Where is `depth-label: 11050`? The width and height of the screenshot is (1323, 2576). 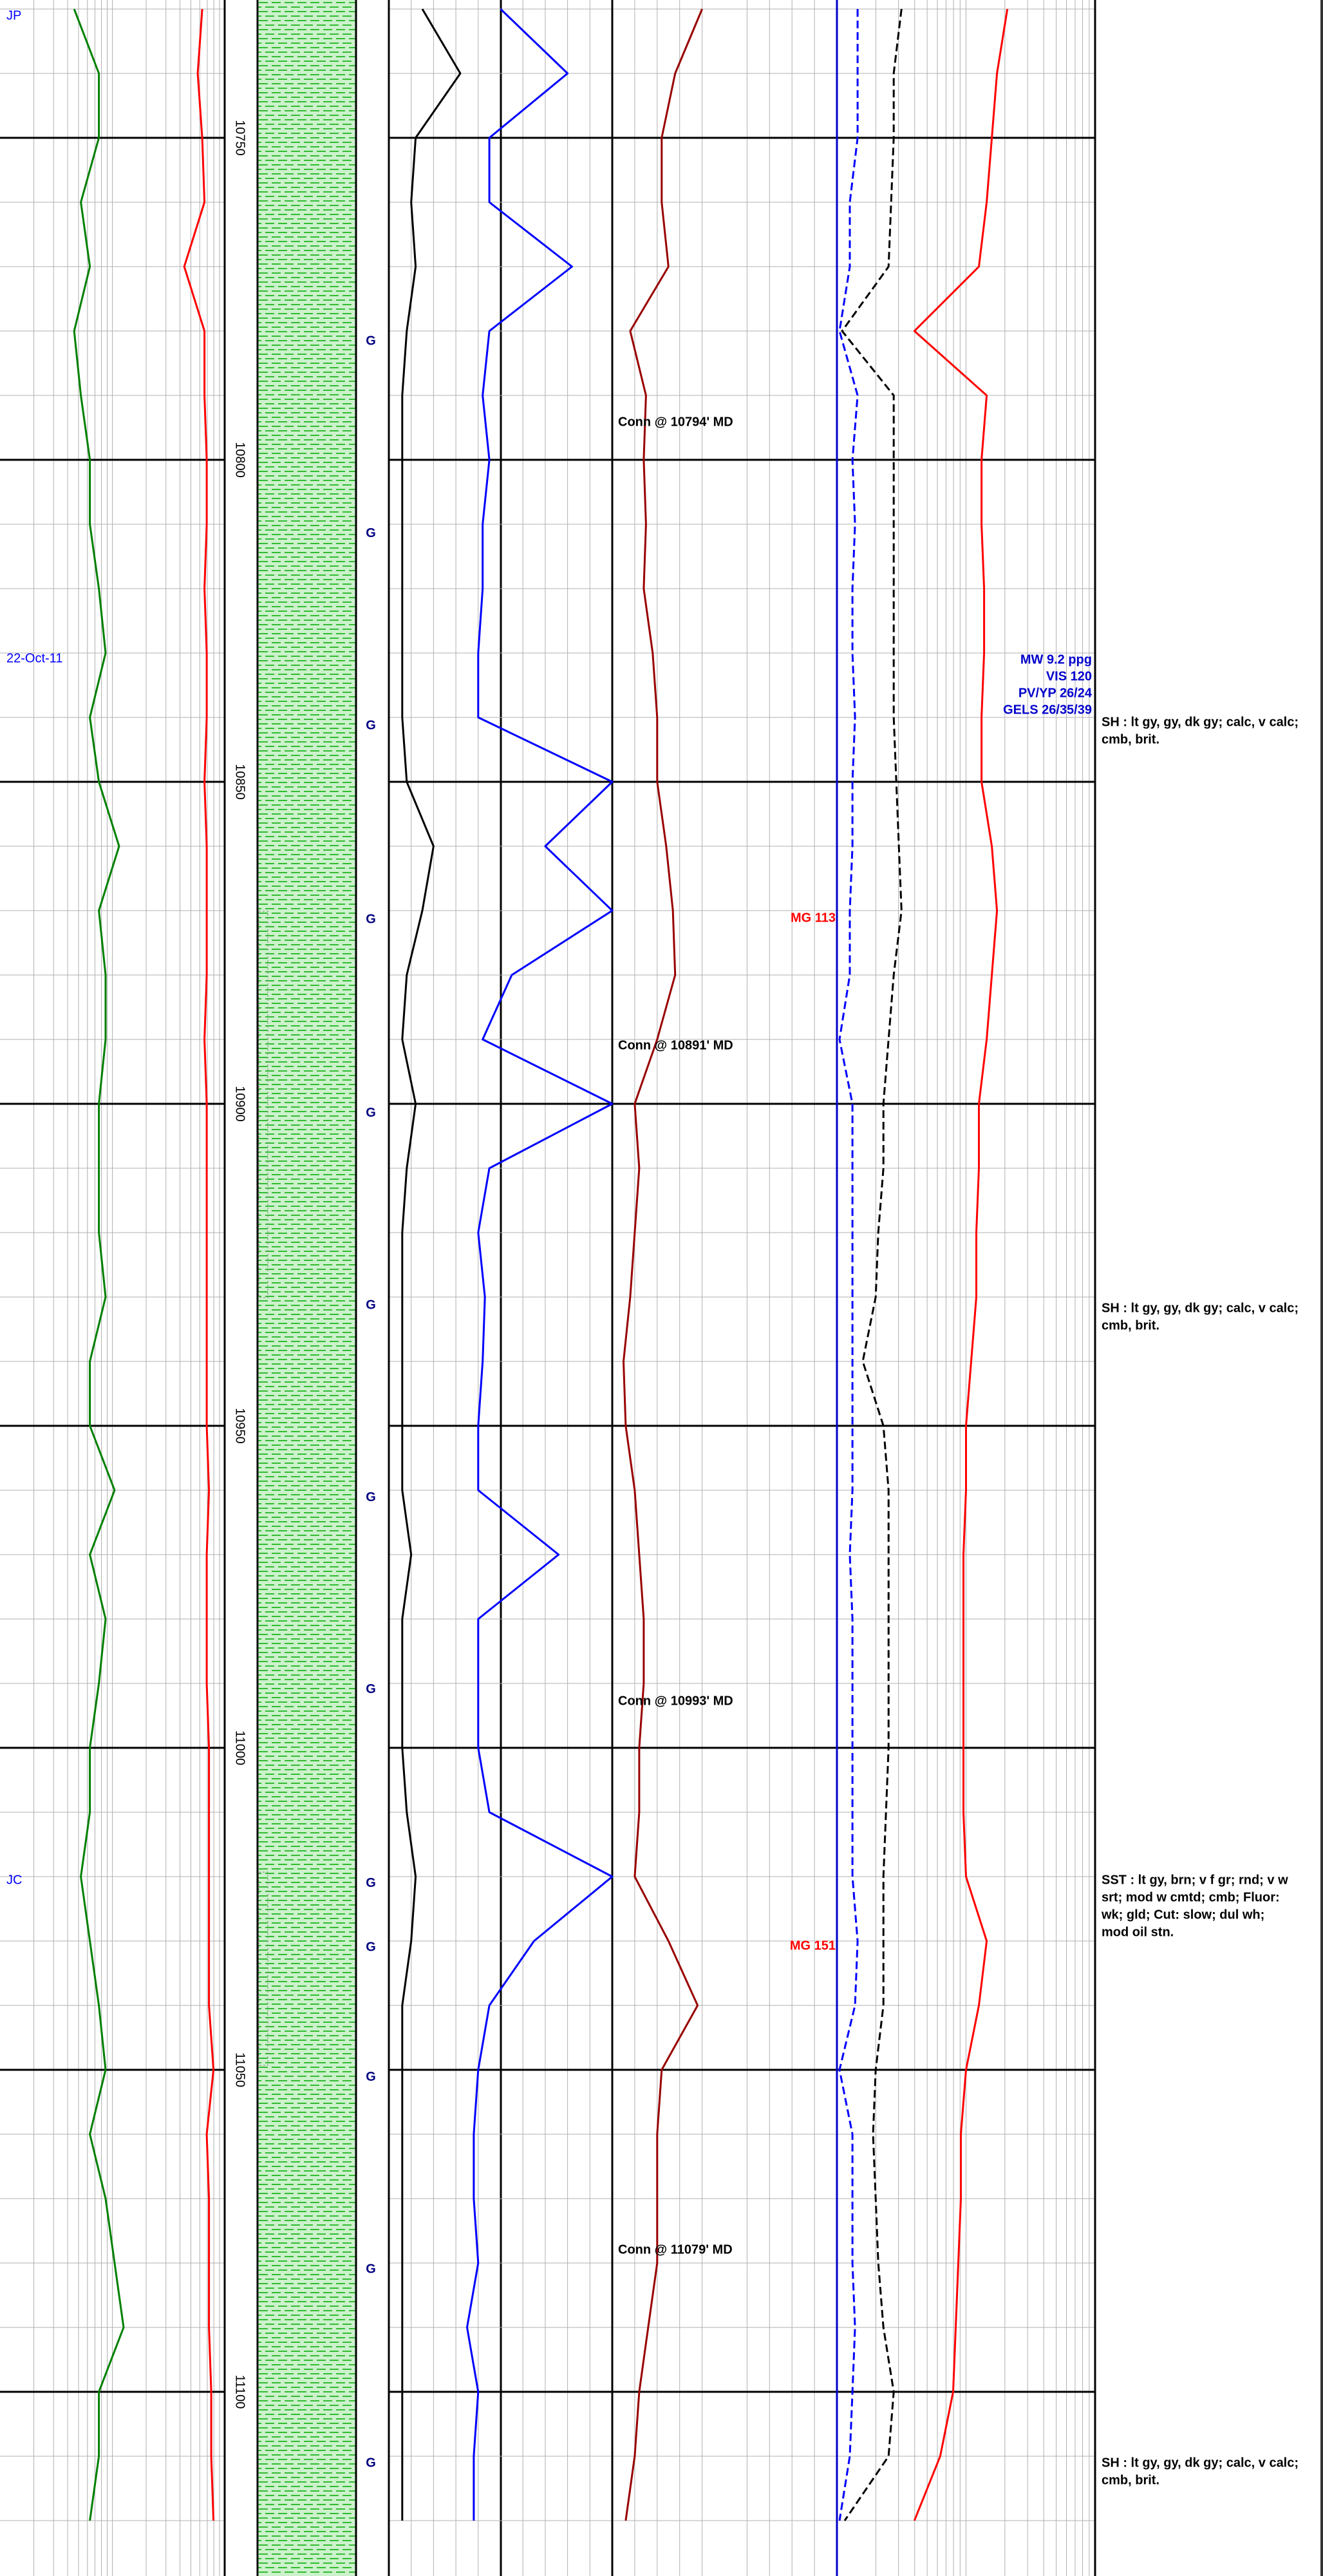 depth-label: 11050 is located at coordinates (240, 2070).